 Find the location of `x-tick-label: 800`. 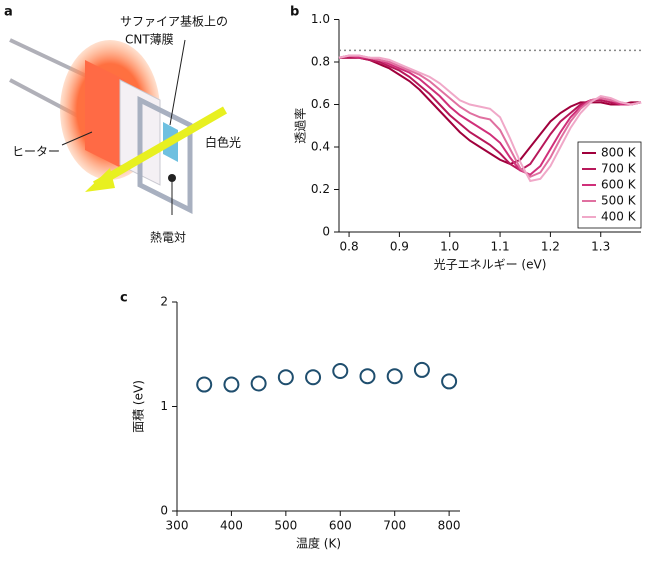

x-tick-label: 800 is located at coordinates (449, 526).